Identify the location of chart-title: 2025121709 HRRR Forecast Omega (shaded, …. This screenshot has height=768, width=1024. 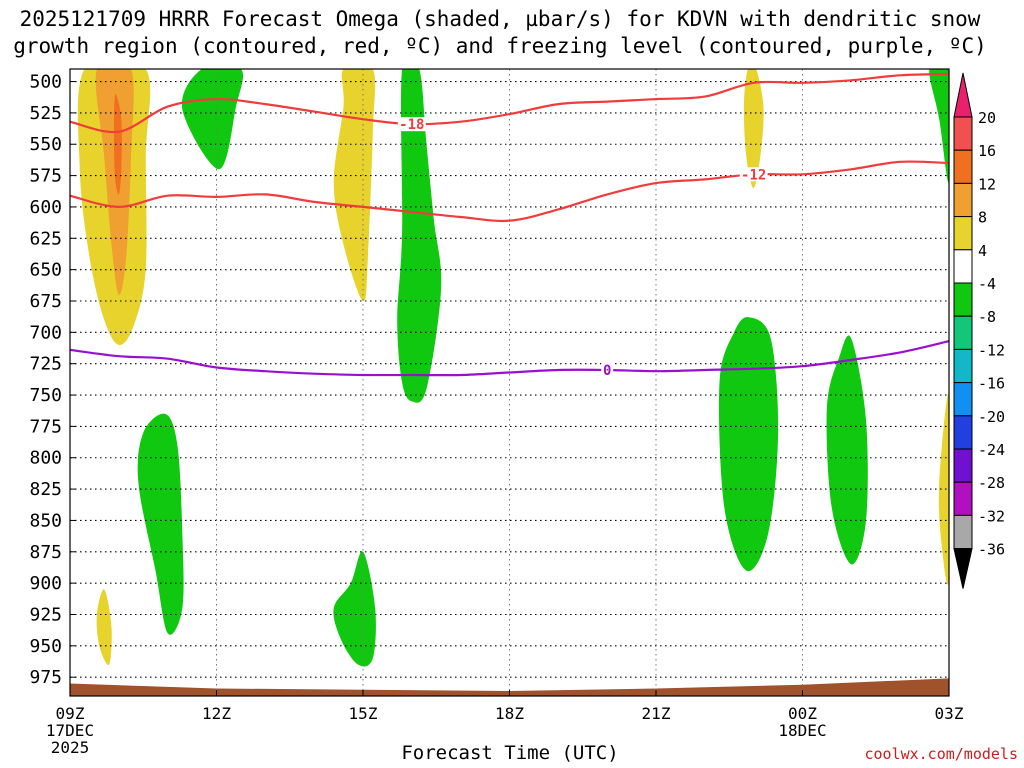
(500, 33).